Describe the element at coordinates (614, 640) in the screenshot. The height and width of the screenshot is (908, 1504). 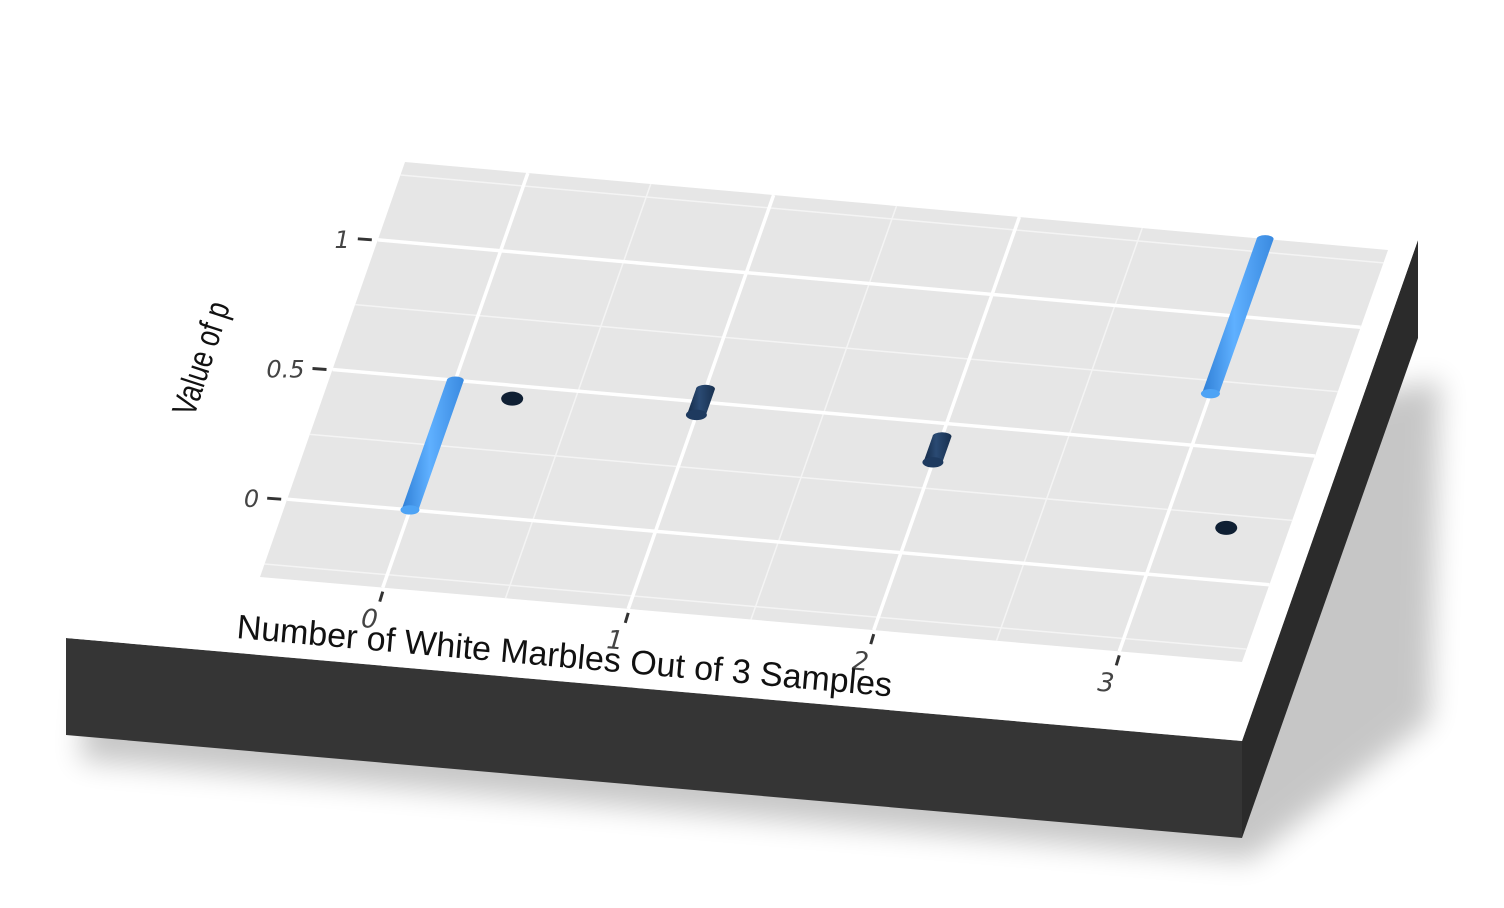
I see `x-tick-label: 1` at that location.